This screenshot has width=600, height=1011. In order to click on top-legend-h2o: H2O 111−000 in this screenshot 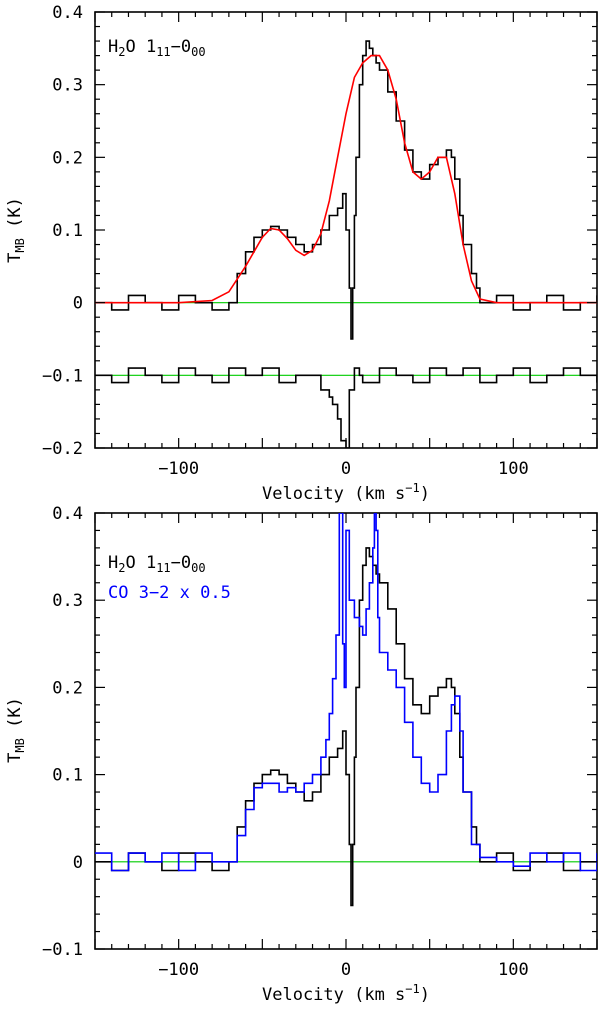, I will do `click(157, 48)`.